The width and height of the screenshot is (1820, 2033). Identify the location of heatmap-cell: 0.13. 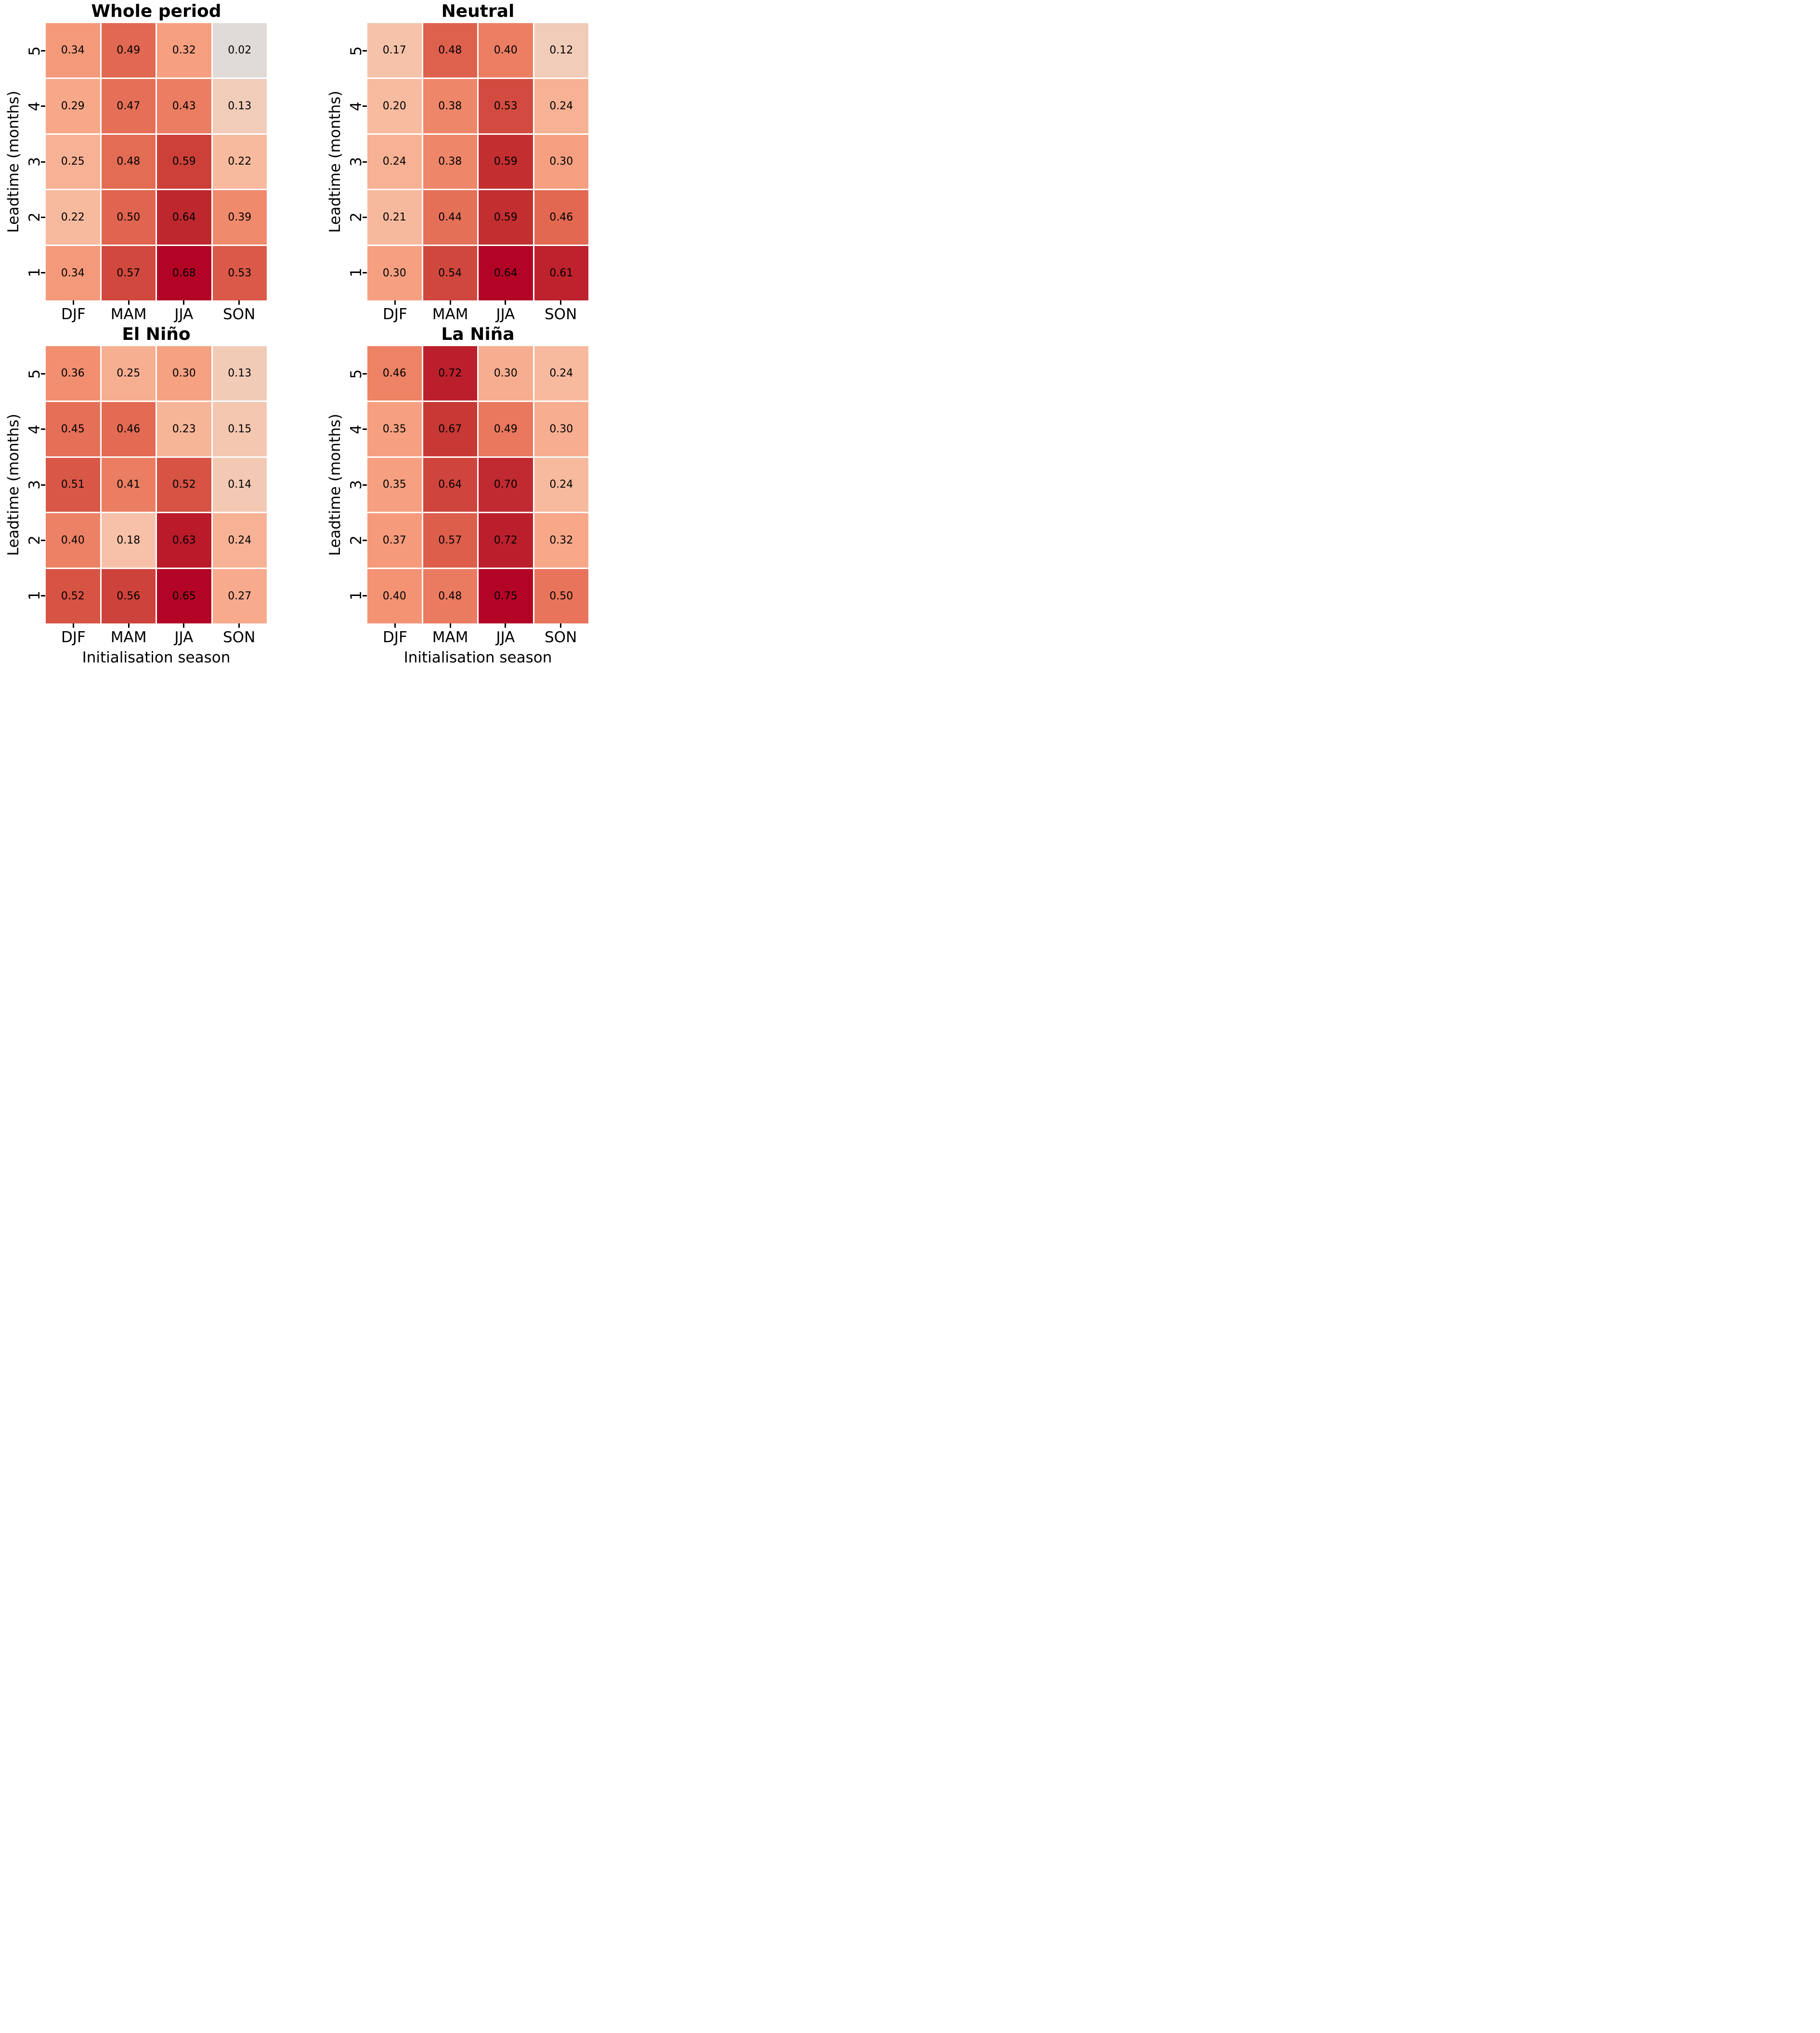
(239, 374).